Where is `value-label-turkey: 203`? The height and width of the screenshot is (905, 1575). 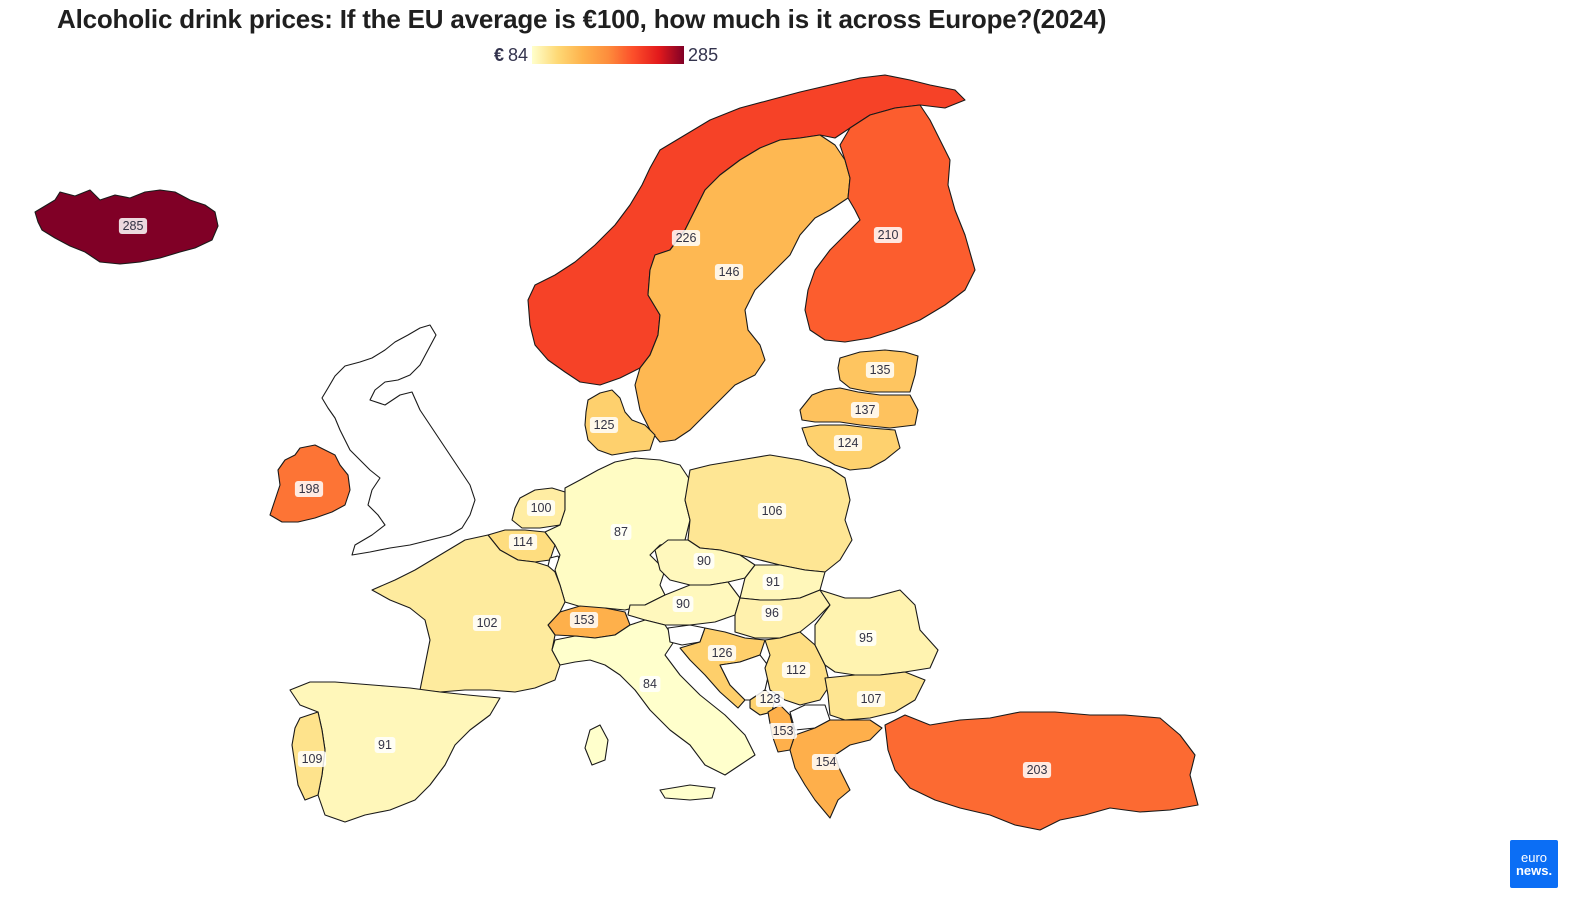
value-label-turkey: 203 is located at coordinates (1037, 770).